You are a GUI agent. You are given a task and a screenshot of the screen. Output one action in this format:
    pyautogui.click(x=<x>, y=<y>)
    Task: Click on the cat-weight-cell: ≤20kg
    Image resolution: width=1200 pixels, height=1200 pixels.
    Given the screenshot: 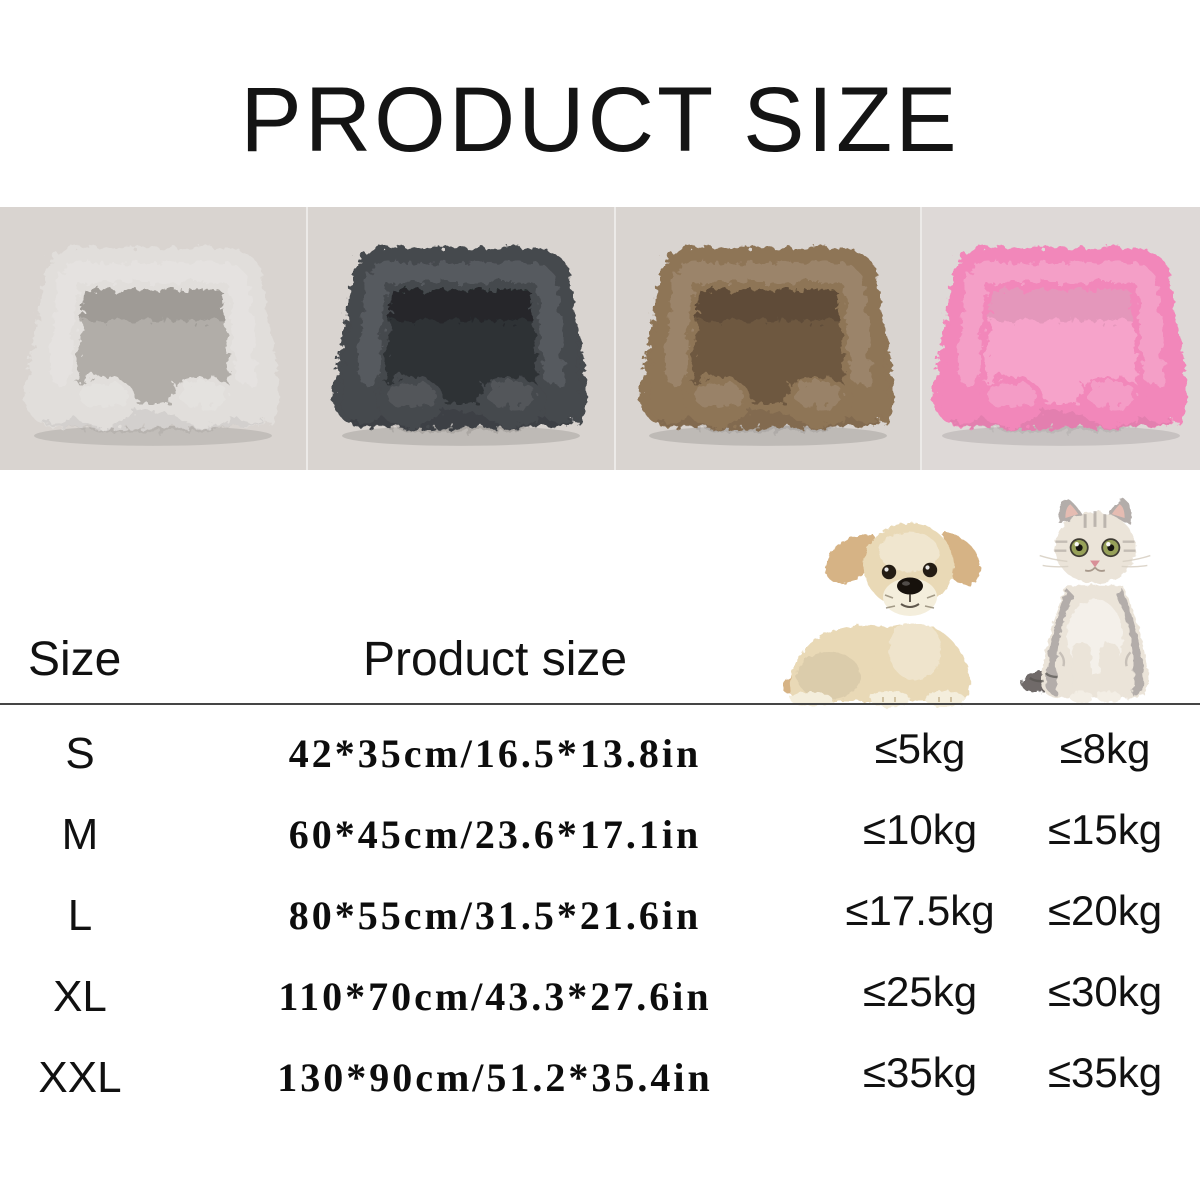 What is the action you would take?
    pyautogui.click(x=1105, y=910)
    